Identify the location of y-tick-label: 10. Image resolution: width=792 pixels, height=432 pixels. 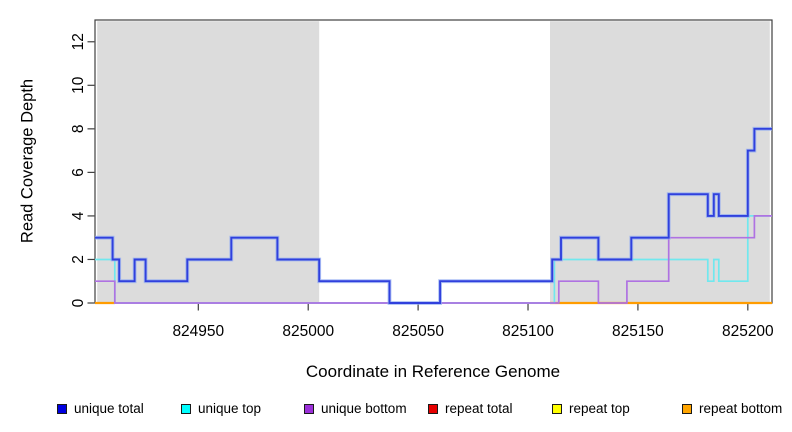
(78, 85).